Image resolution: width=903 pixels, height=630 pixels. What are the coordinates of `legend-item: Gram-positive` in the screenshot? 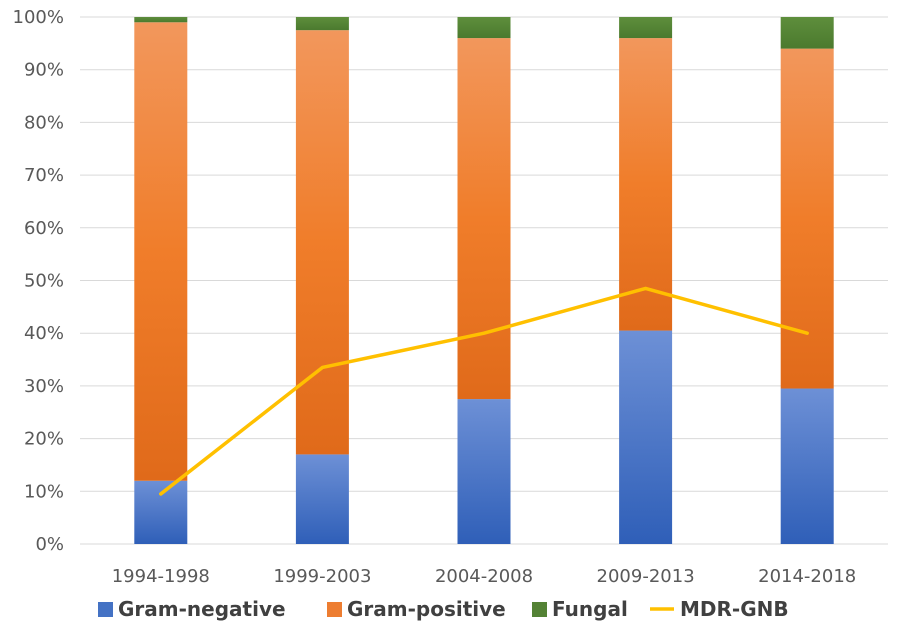 It's located at (416, 609).